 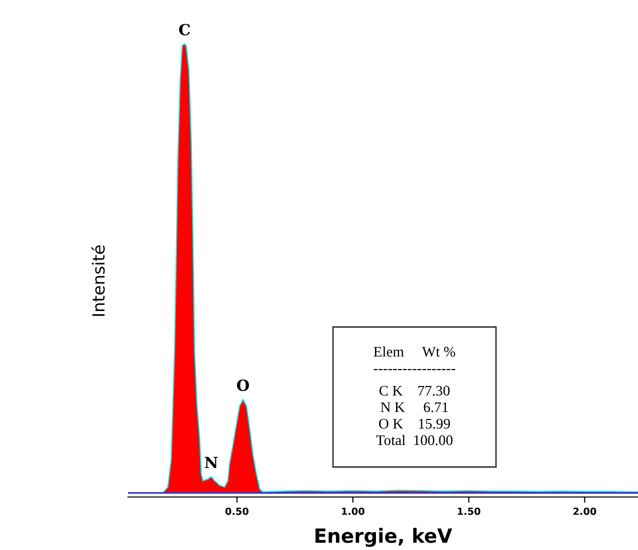 I want to click on annotation: -----------------, so click(x=415, y=369).